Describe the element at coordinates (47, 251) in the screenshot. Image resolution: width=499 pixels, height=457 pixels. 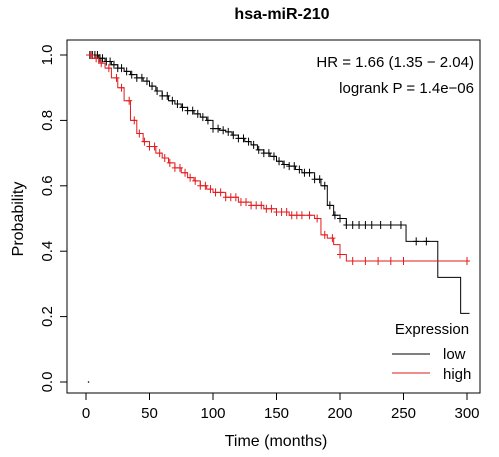
I see `y-tick-label: 0.4` at that location.